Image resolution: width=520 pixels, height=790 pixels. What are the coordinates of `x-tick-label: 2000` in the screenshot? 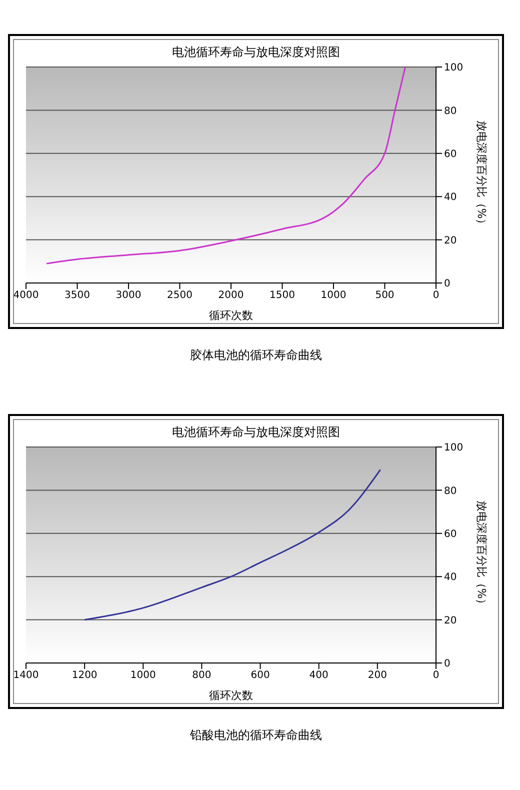 It's located at (231, 296).